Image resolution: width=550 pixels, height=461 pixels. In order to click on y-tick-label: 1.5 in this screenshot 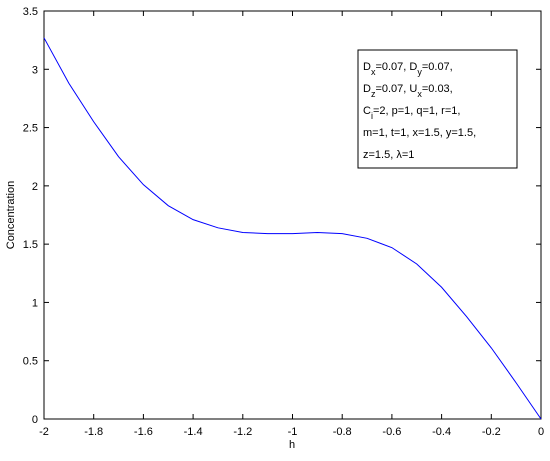, I will do `click(30, 245)`.